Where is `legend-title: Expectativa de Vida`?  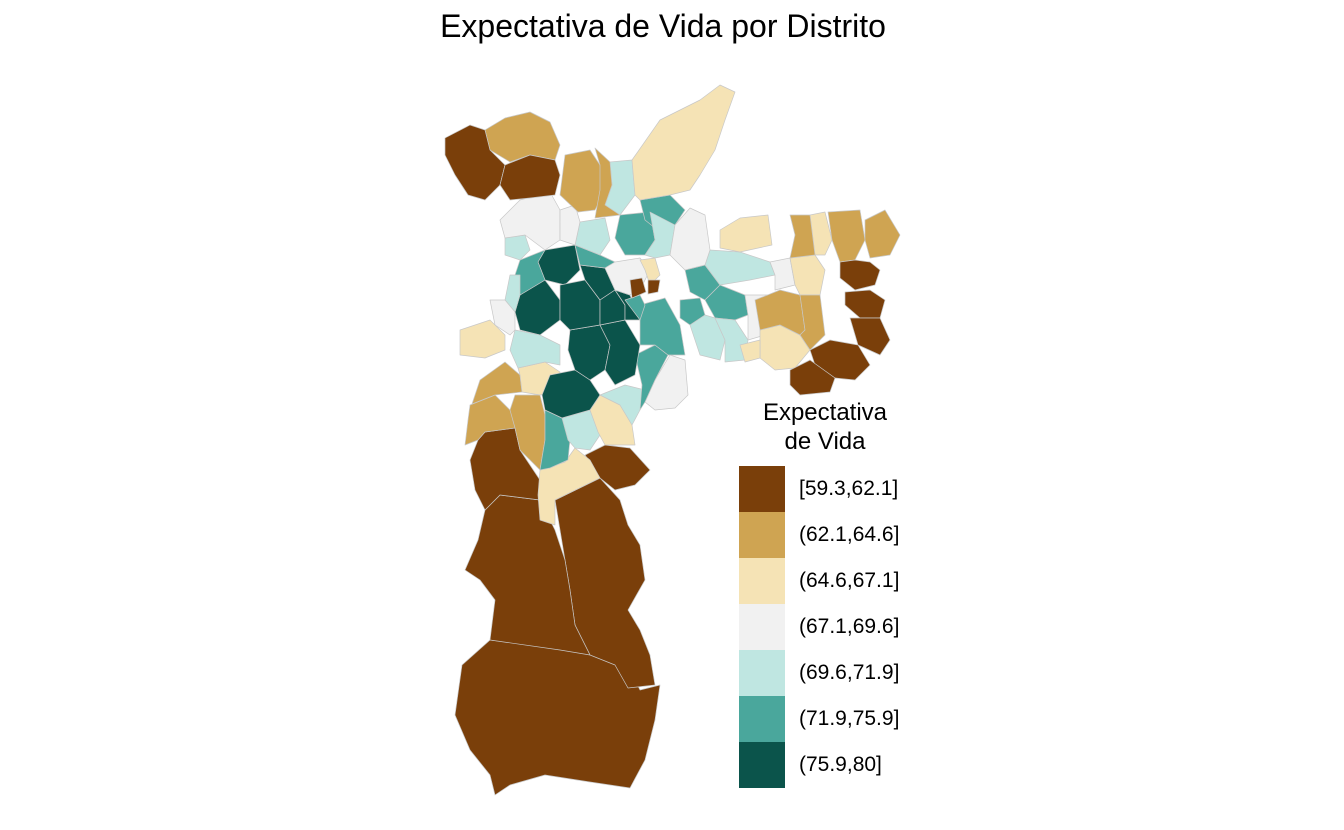 legend-title: Expectativa de Vida is located at coordinates (825, 427).